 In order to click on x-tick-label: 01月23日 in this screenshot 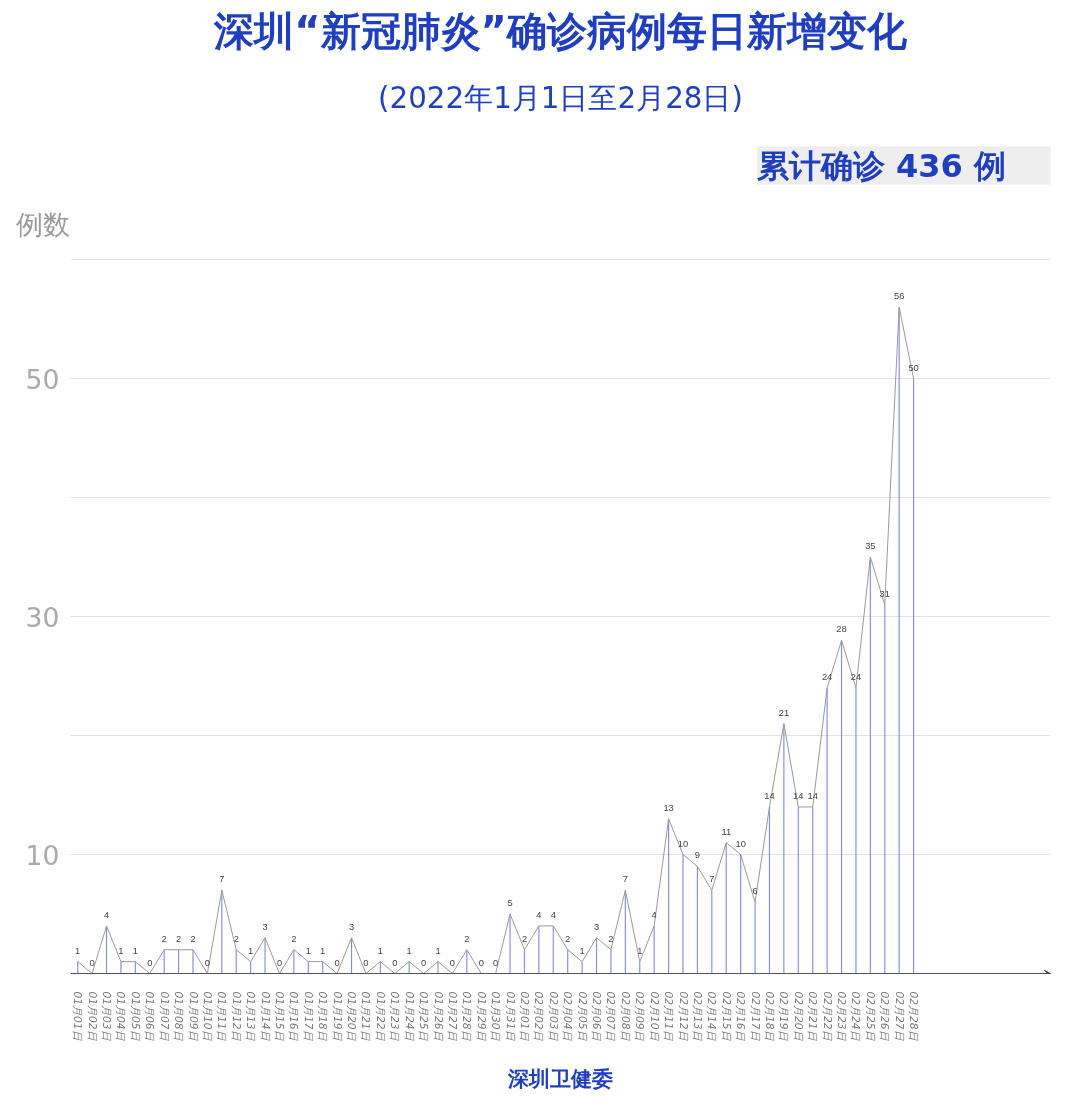, I will do `click(395, 1016)`.